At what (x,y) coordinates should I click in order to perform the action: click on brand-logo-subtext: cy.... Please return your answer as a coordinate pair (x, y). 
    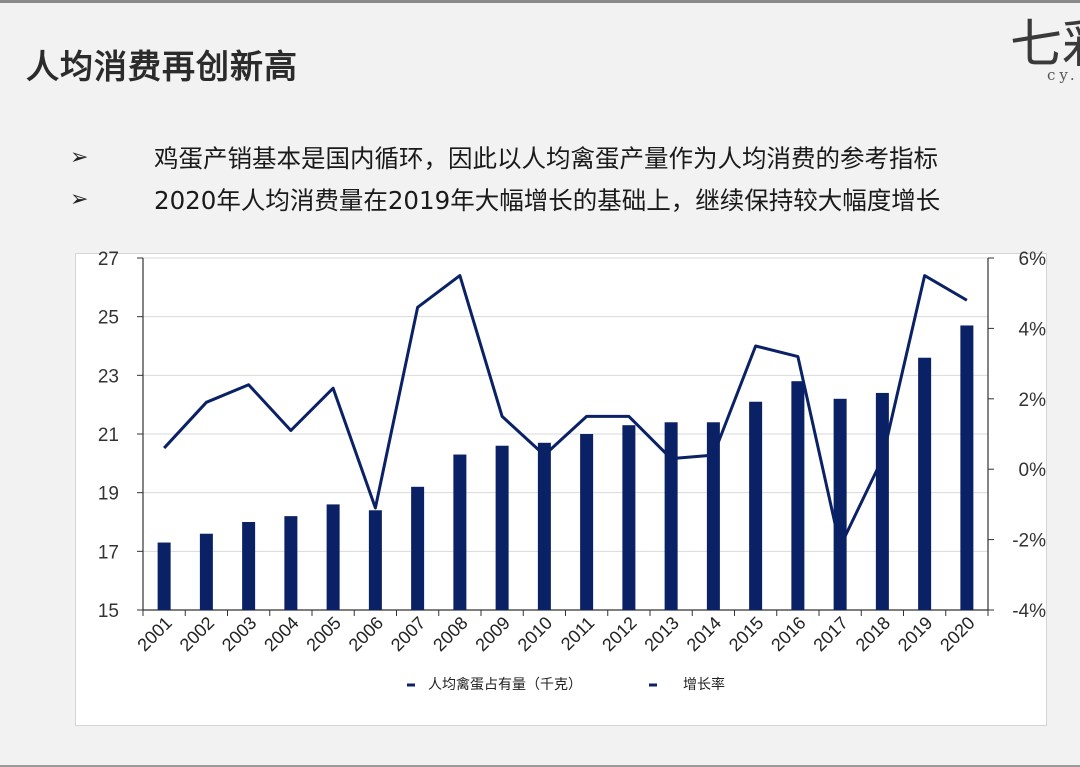
    Looking at the image, I should click on (1063, 75).